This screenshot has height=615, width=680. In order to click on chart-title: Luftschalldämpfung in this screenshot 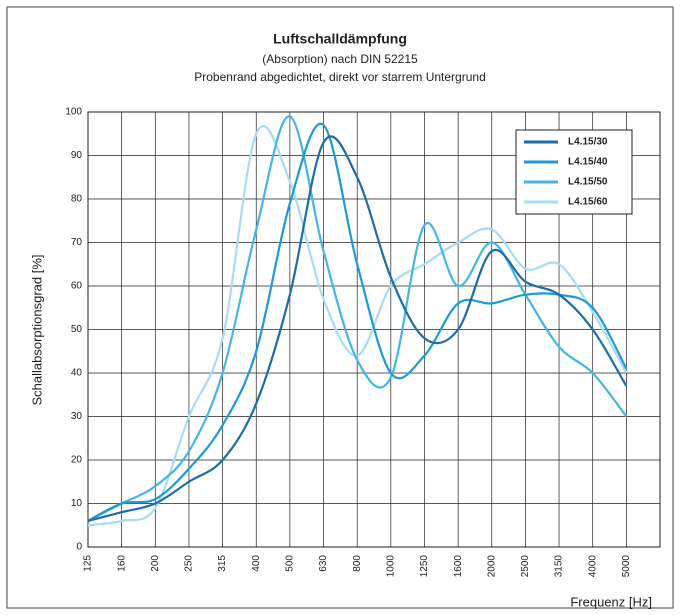, I will do `click(340, 39)`.